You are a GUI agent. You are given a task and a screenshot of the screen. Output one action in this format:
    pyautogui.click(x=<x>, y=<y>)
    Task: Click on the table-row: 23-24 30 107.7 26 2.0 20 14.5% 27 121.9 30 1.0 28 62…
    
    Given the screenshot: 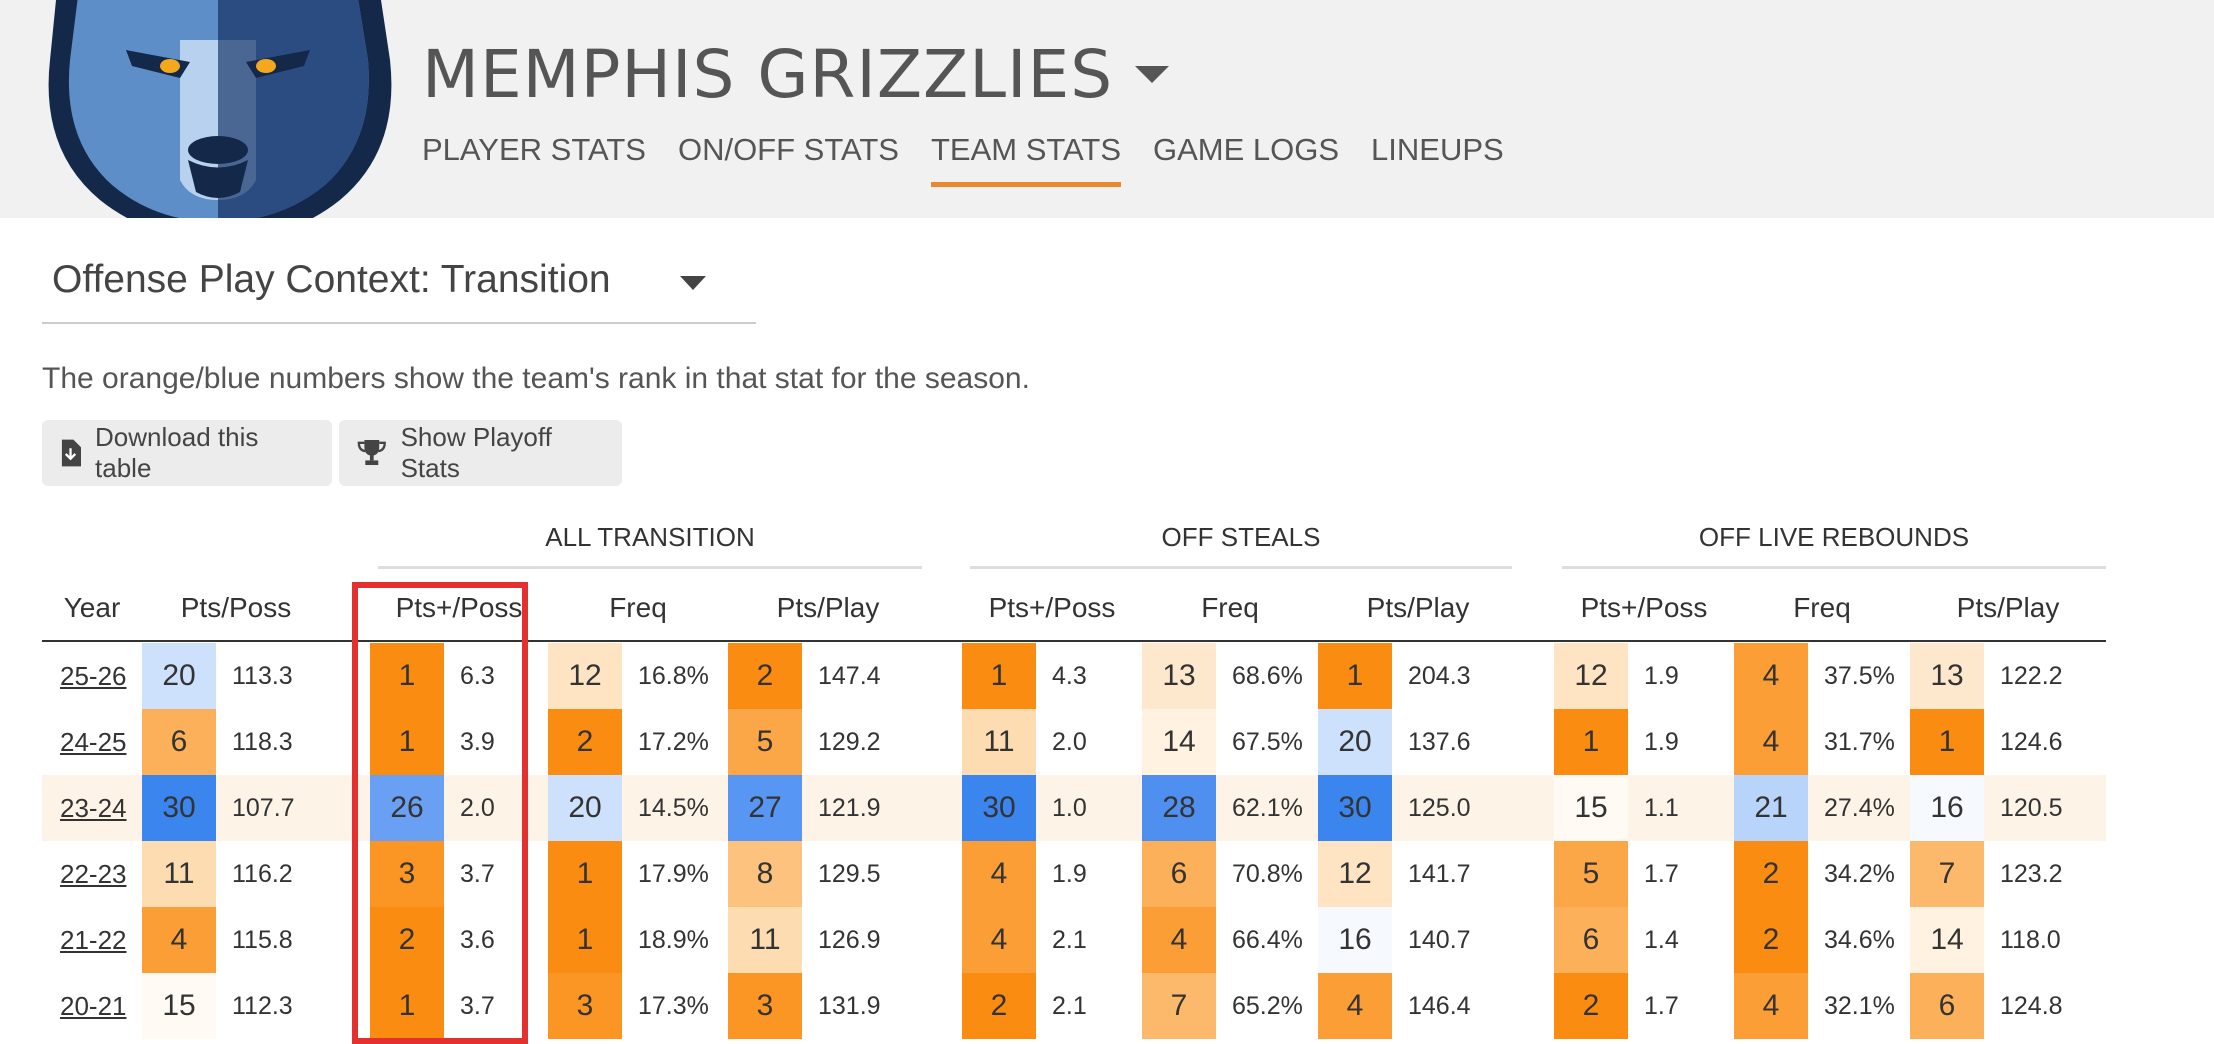 What is the action you would take?
    pyautogui.click(x=1074, y=808)
    